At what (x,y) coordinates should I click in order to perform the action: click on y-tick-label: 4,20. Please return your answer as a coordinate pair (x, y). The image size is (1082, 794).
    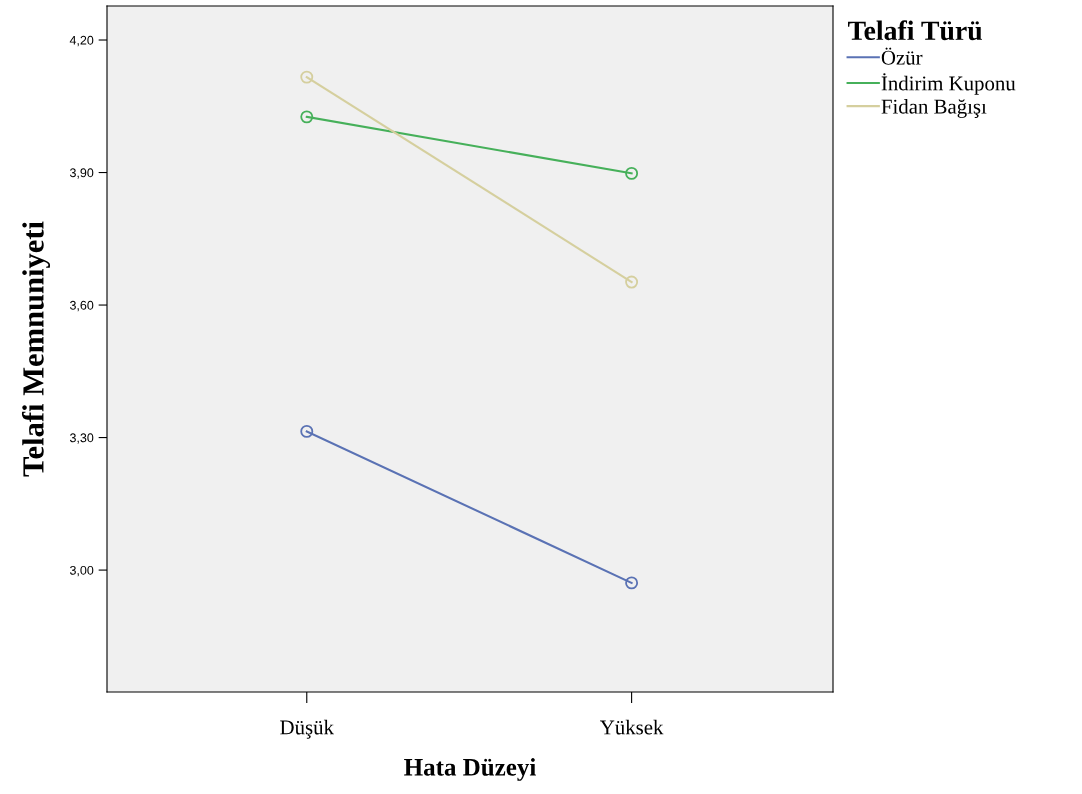
    Looking at the image, I should click on (81, 41).